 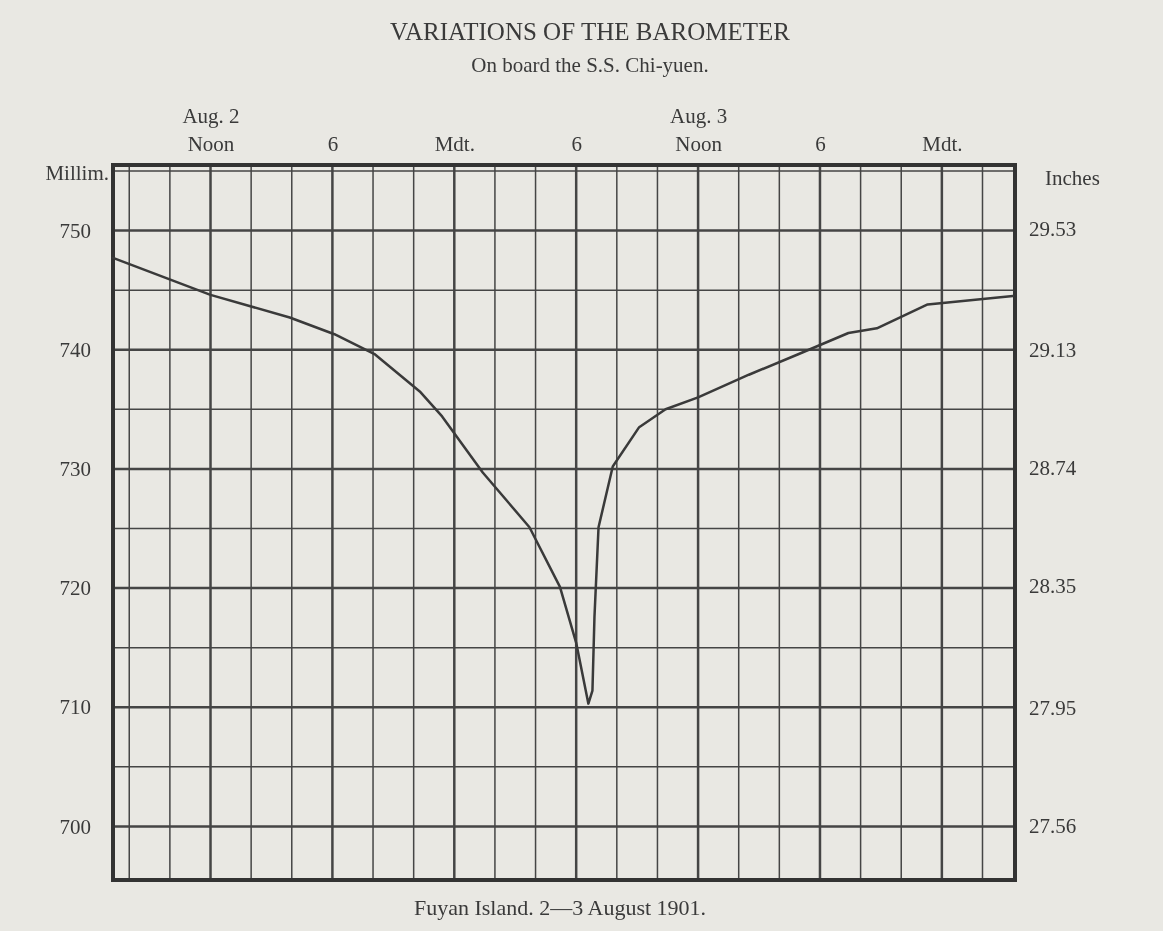 What do you see at coordinates (75, 349) in the screenshot?
I see `y-tick-label: 740` at bounding box center [75, 349].